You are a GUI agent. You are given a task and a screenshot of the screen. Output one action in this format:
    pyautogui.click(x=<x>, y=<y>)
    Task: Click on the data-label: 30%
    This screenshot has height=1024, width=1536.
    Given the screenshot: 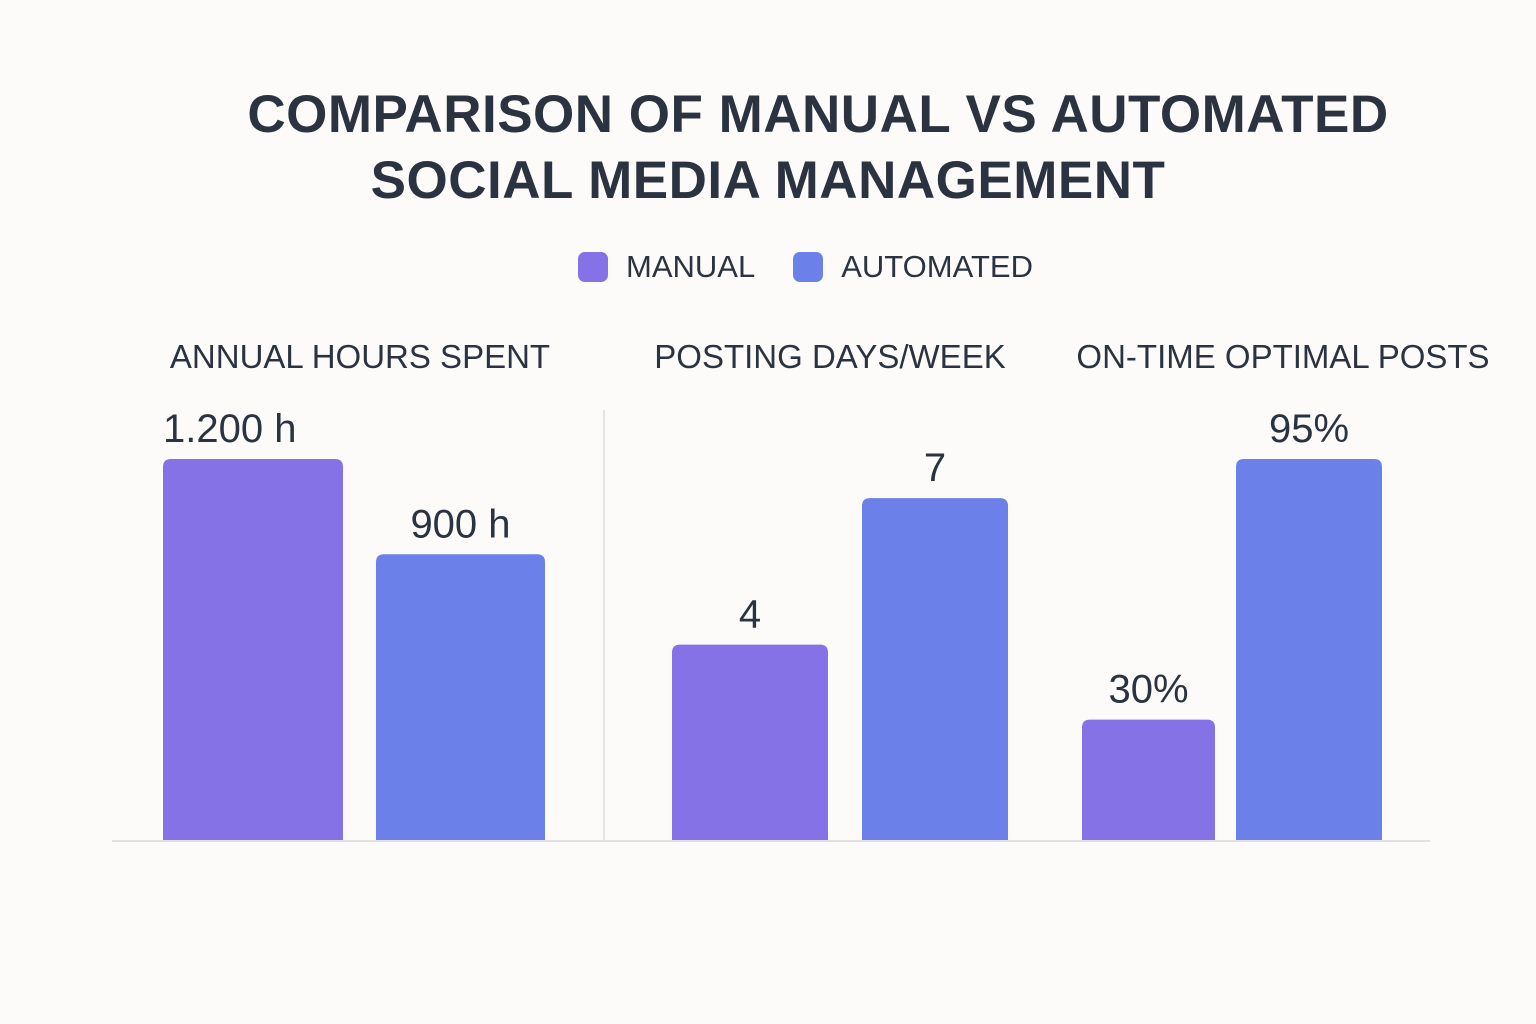 What is the action you would take?
    pyautogui.click(x=1148, y=690)
    